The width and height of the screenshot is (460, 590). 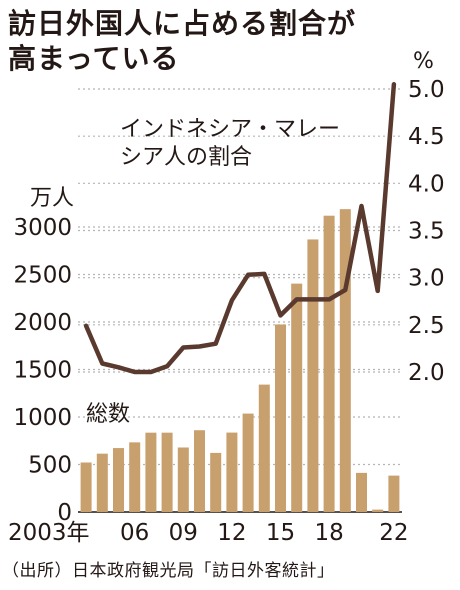 I want to click on bar-series-label: 総数, so click(x=108, y=414).